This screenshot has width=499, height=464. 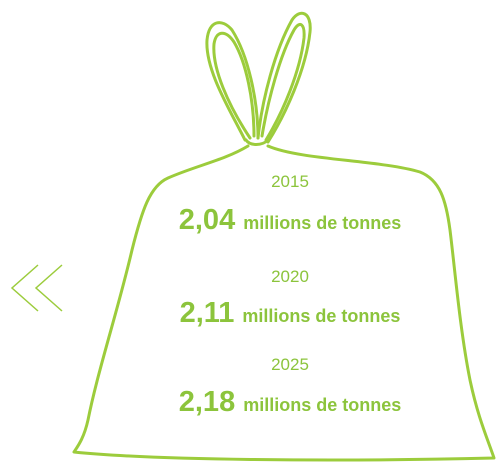 I want to click on left-handle-inner, so click(x=234, y=85).